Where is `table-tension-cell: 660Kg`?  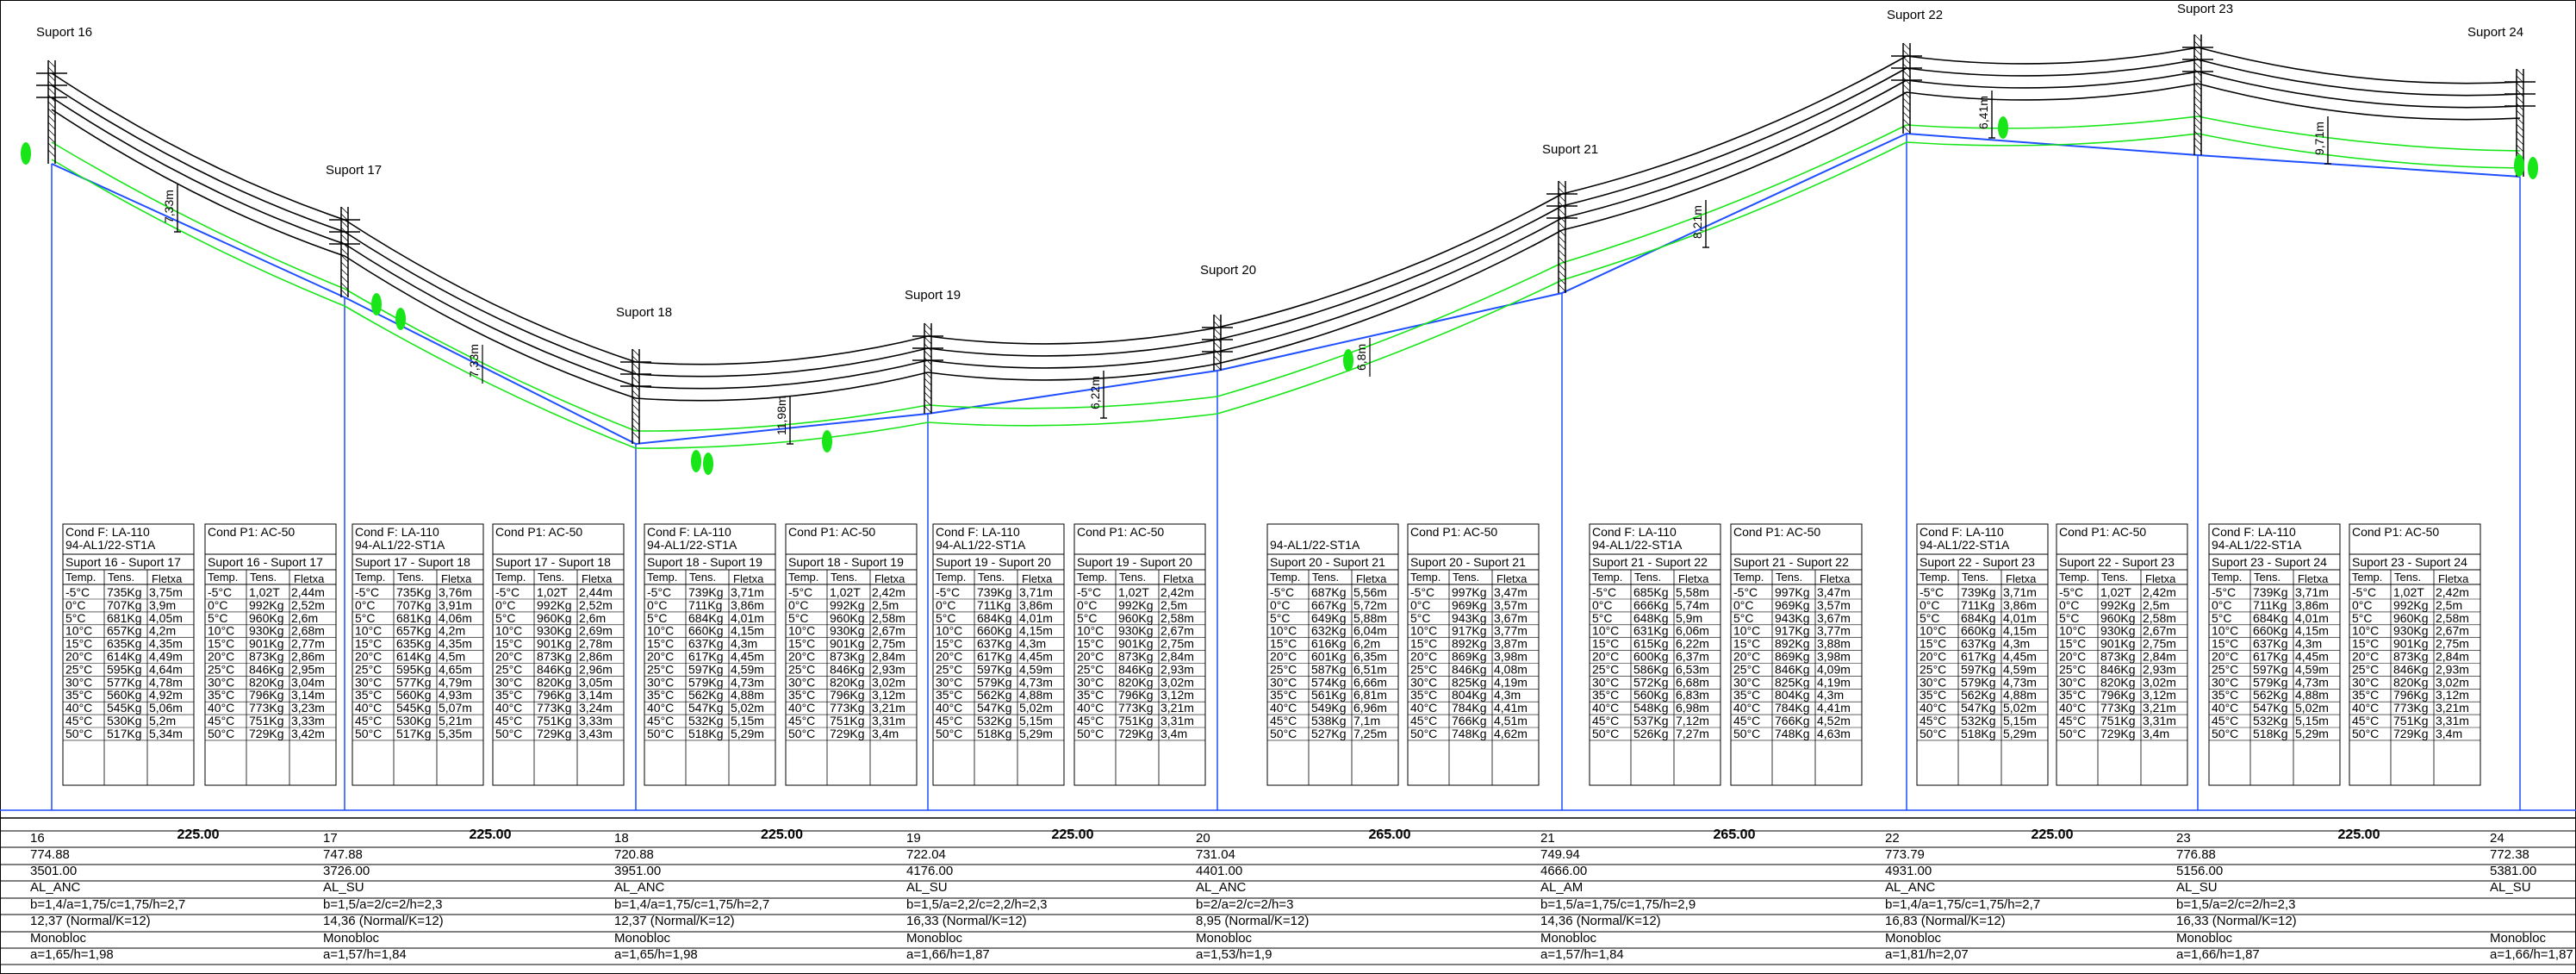 table-tension-cell: 660Kg is located at coordinates (1978, 631).